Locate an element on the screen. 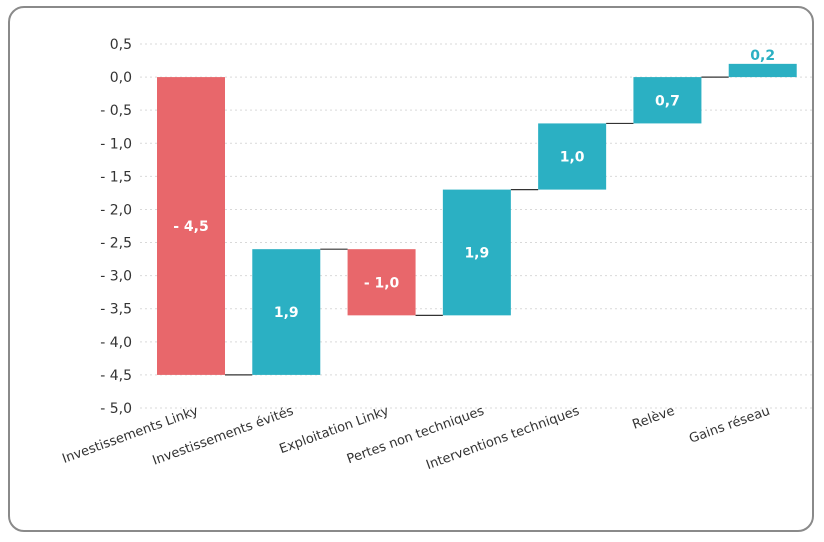 The image size is (824, 542). data-label: 0,2 is located at coordinates (762, 56).